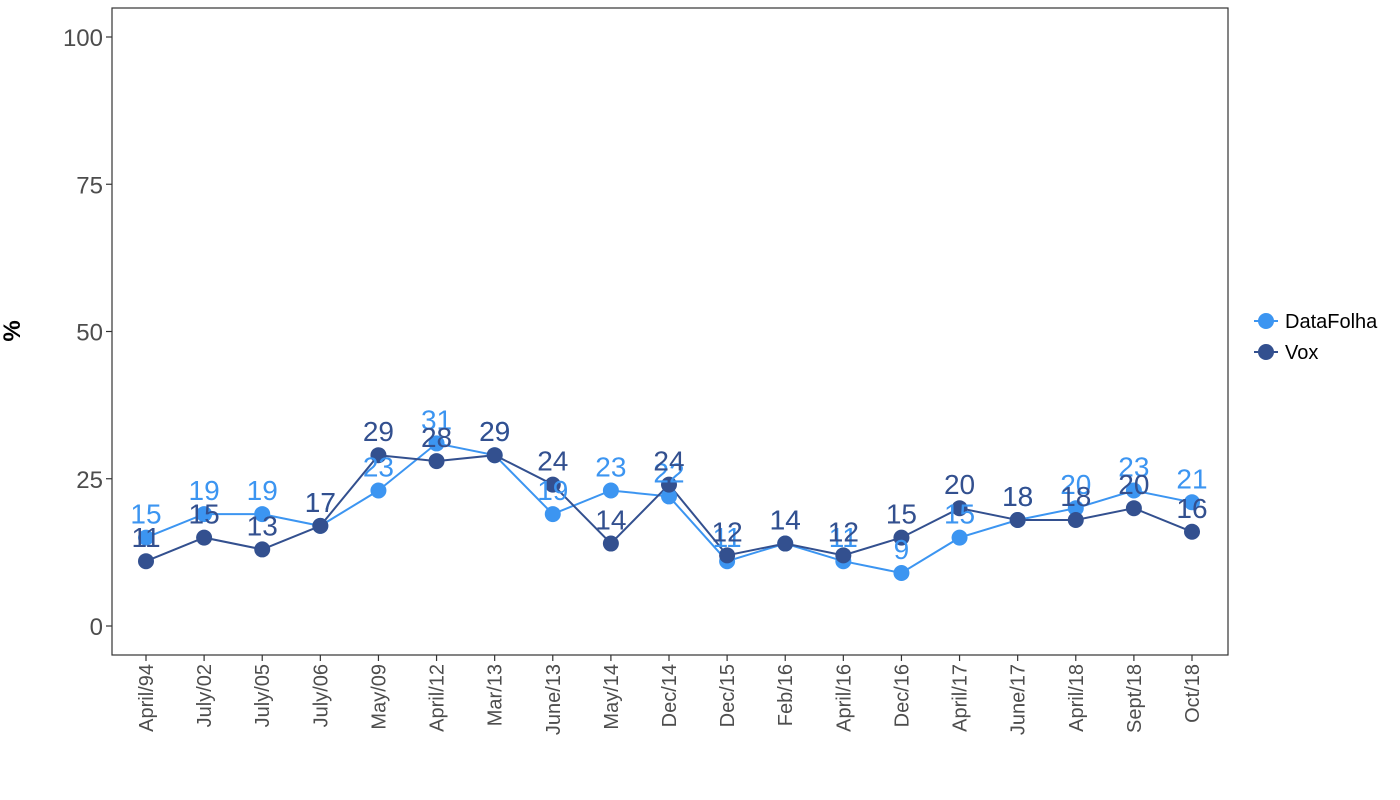  What do you see at coordinates (1019, 699) in the screenshot?
I see `x-tick-label: June/17` at bounding box center [1019, 699].